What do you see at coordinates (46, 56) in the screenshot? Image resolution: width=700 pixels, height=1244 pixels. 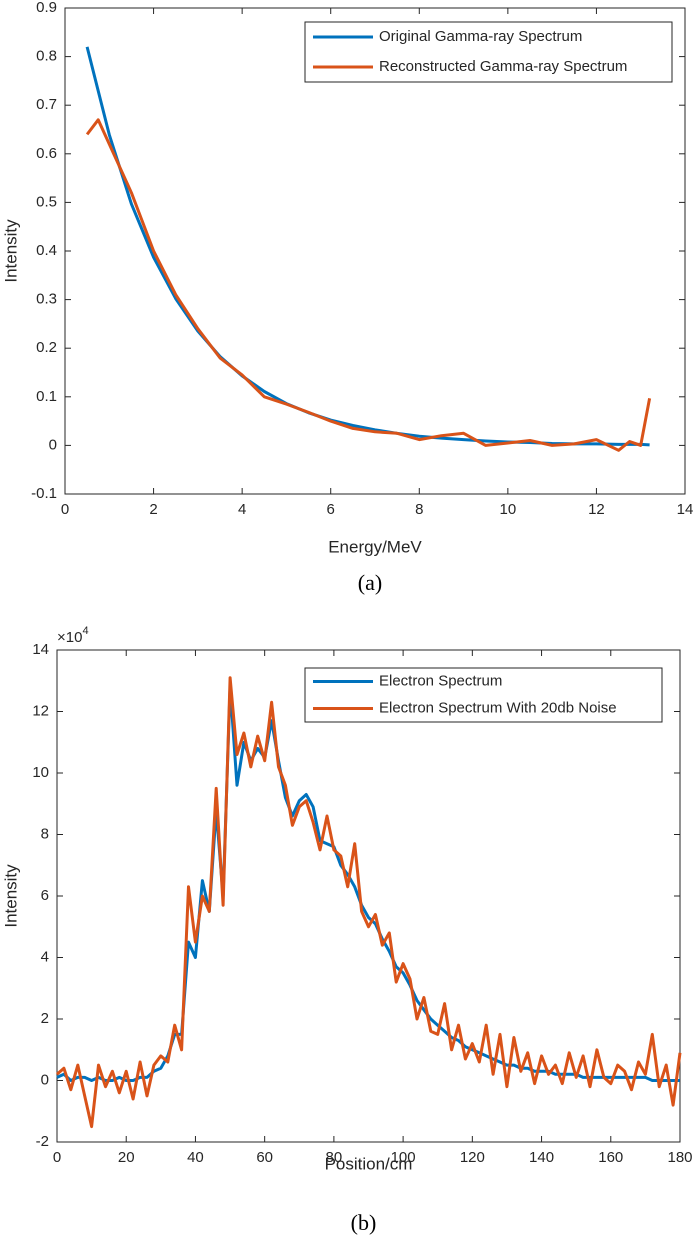 I see `y-tick-label: 0.8` at bounding box center [46, 56].